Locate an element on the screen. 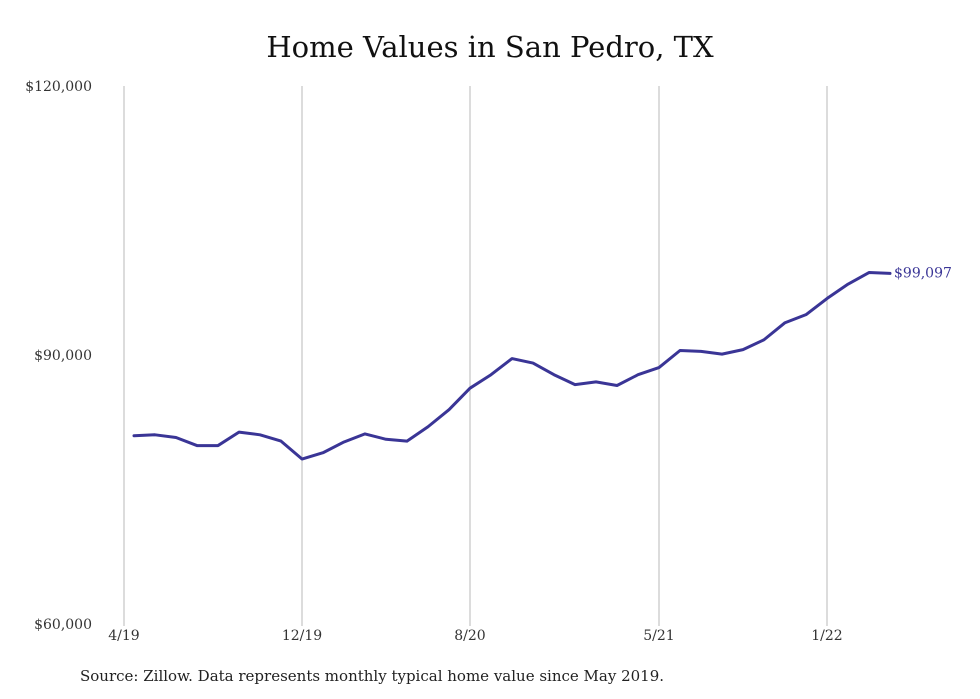 The image size is (980, 699). y-tick-label: $90,000 is located at coordinates (63, 356).